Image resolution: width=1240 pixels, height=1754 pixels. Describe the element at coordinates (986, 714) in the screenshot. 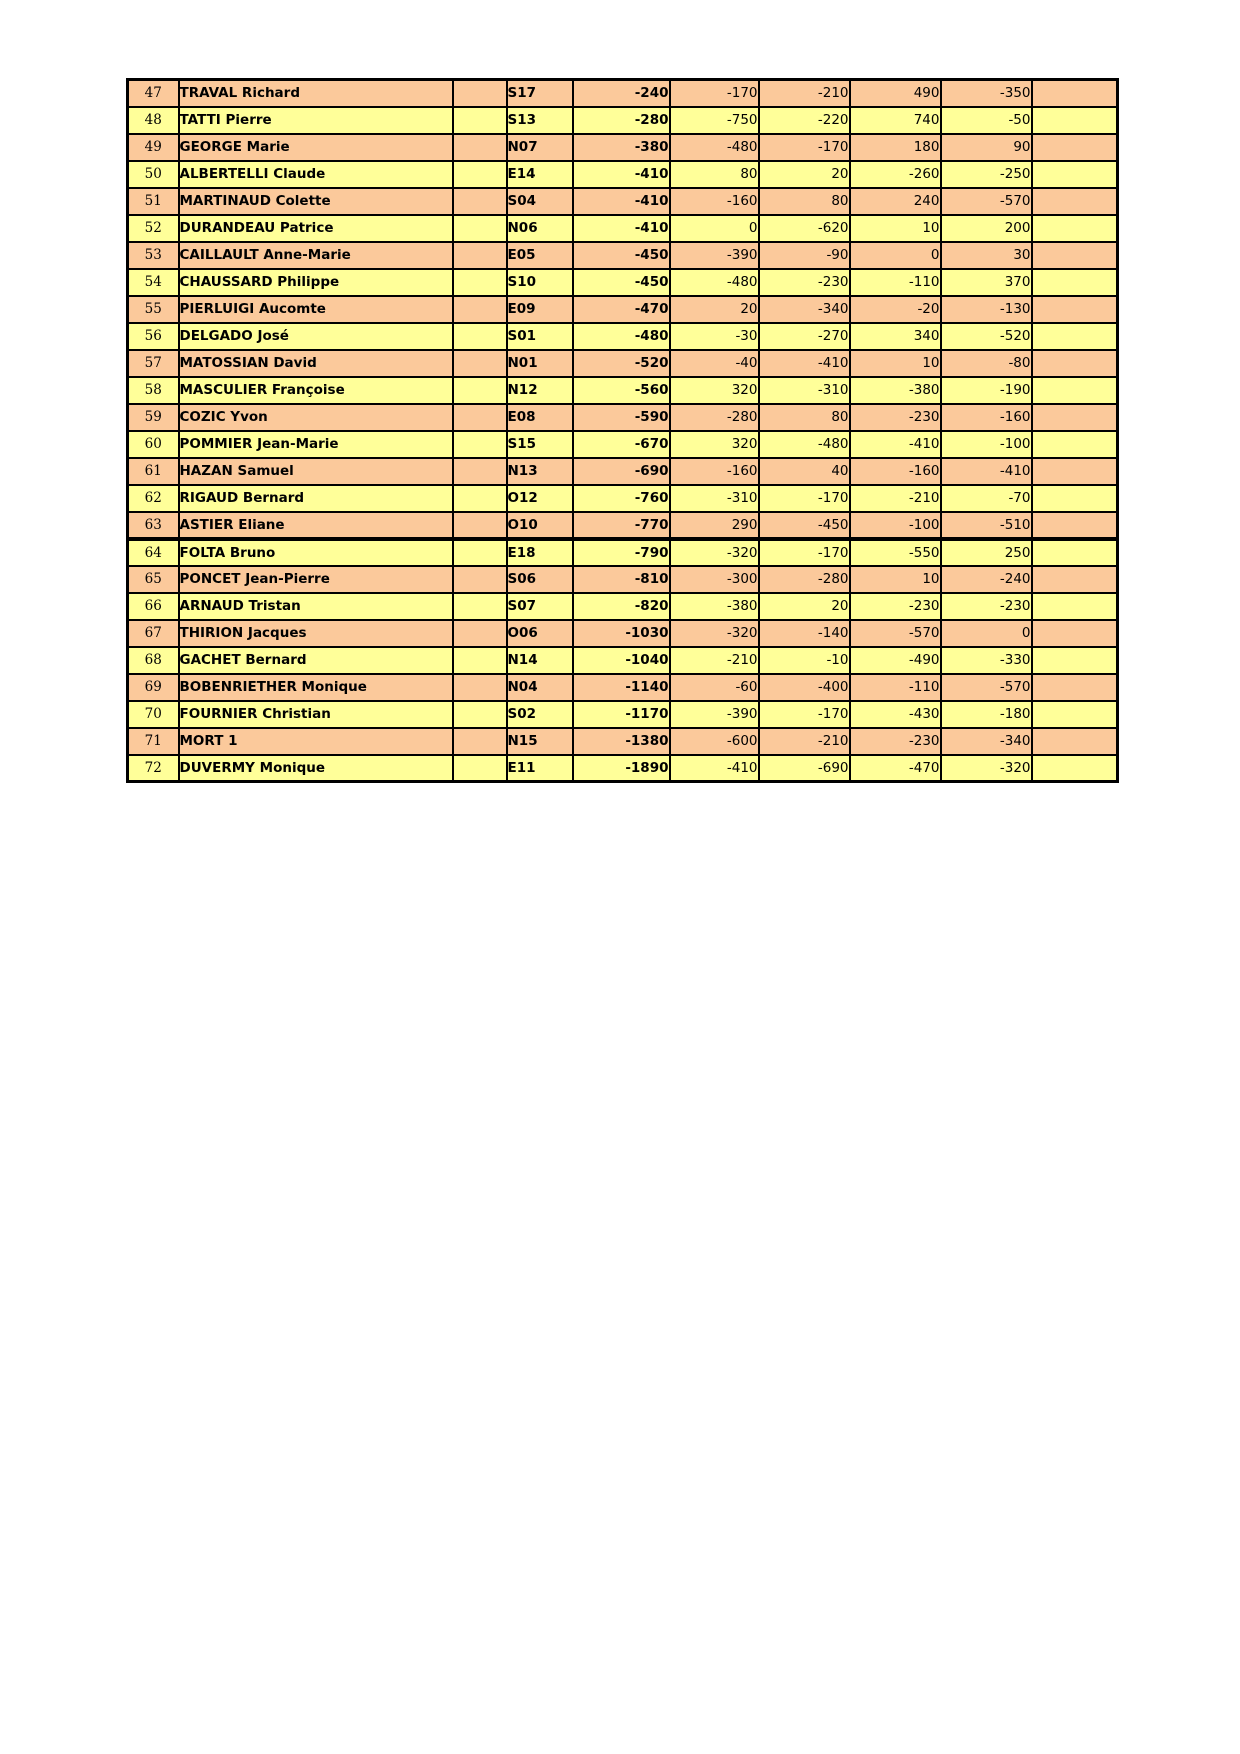

I see `score-cell: -180` at that location.